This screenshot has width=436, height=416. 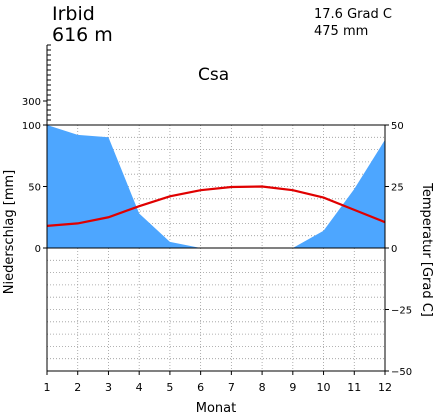 I want to click on x-tick-label: 5, so click(x=169, y=387).